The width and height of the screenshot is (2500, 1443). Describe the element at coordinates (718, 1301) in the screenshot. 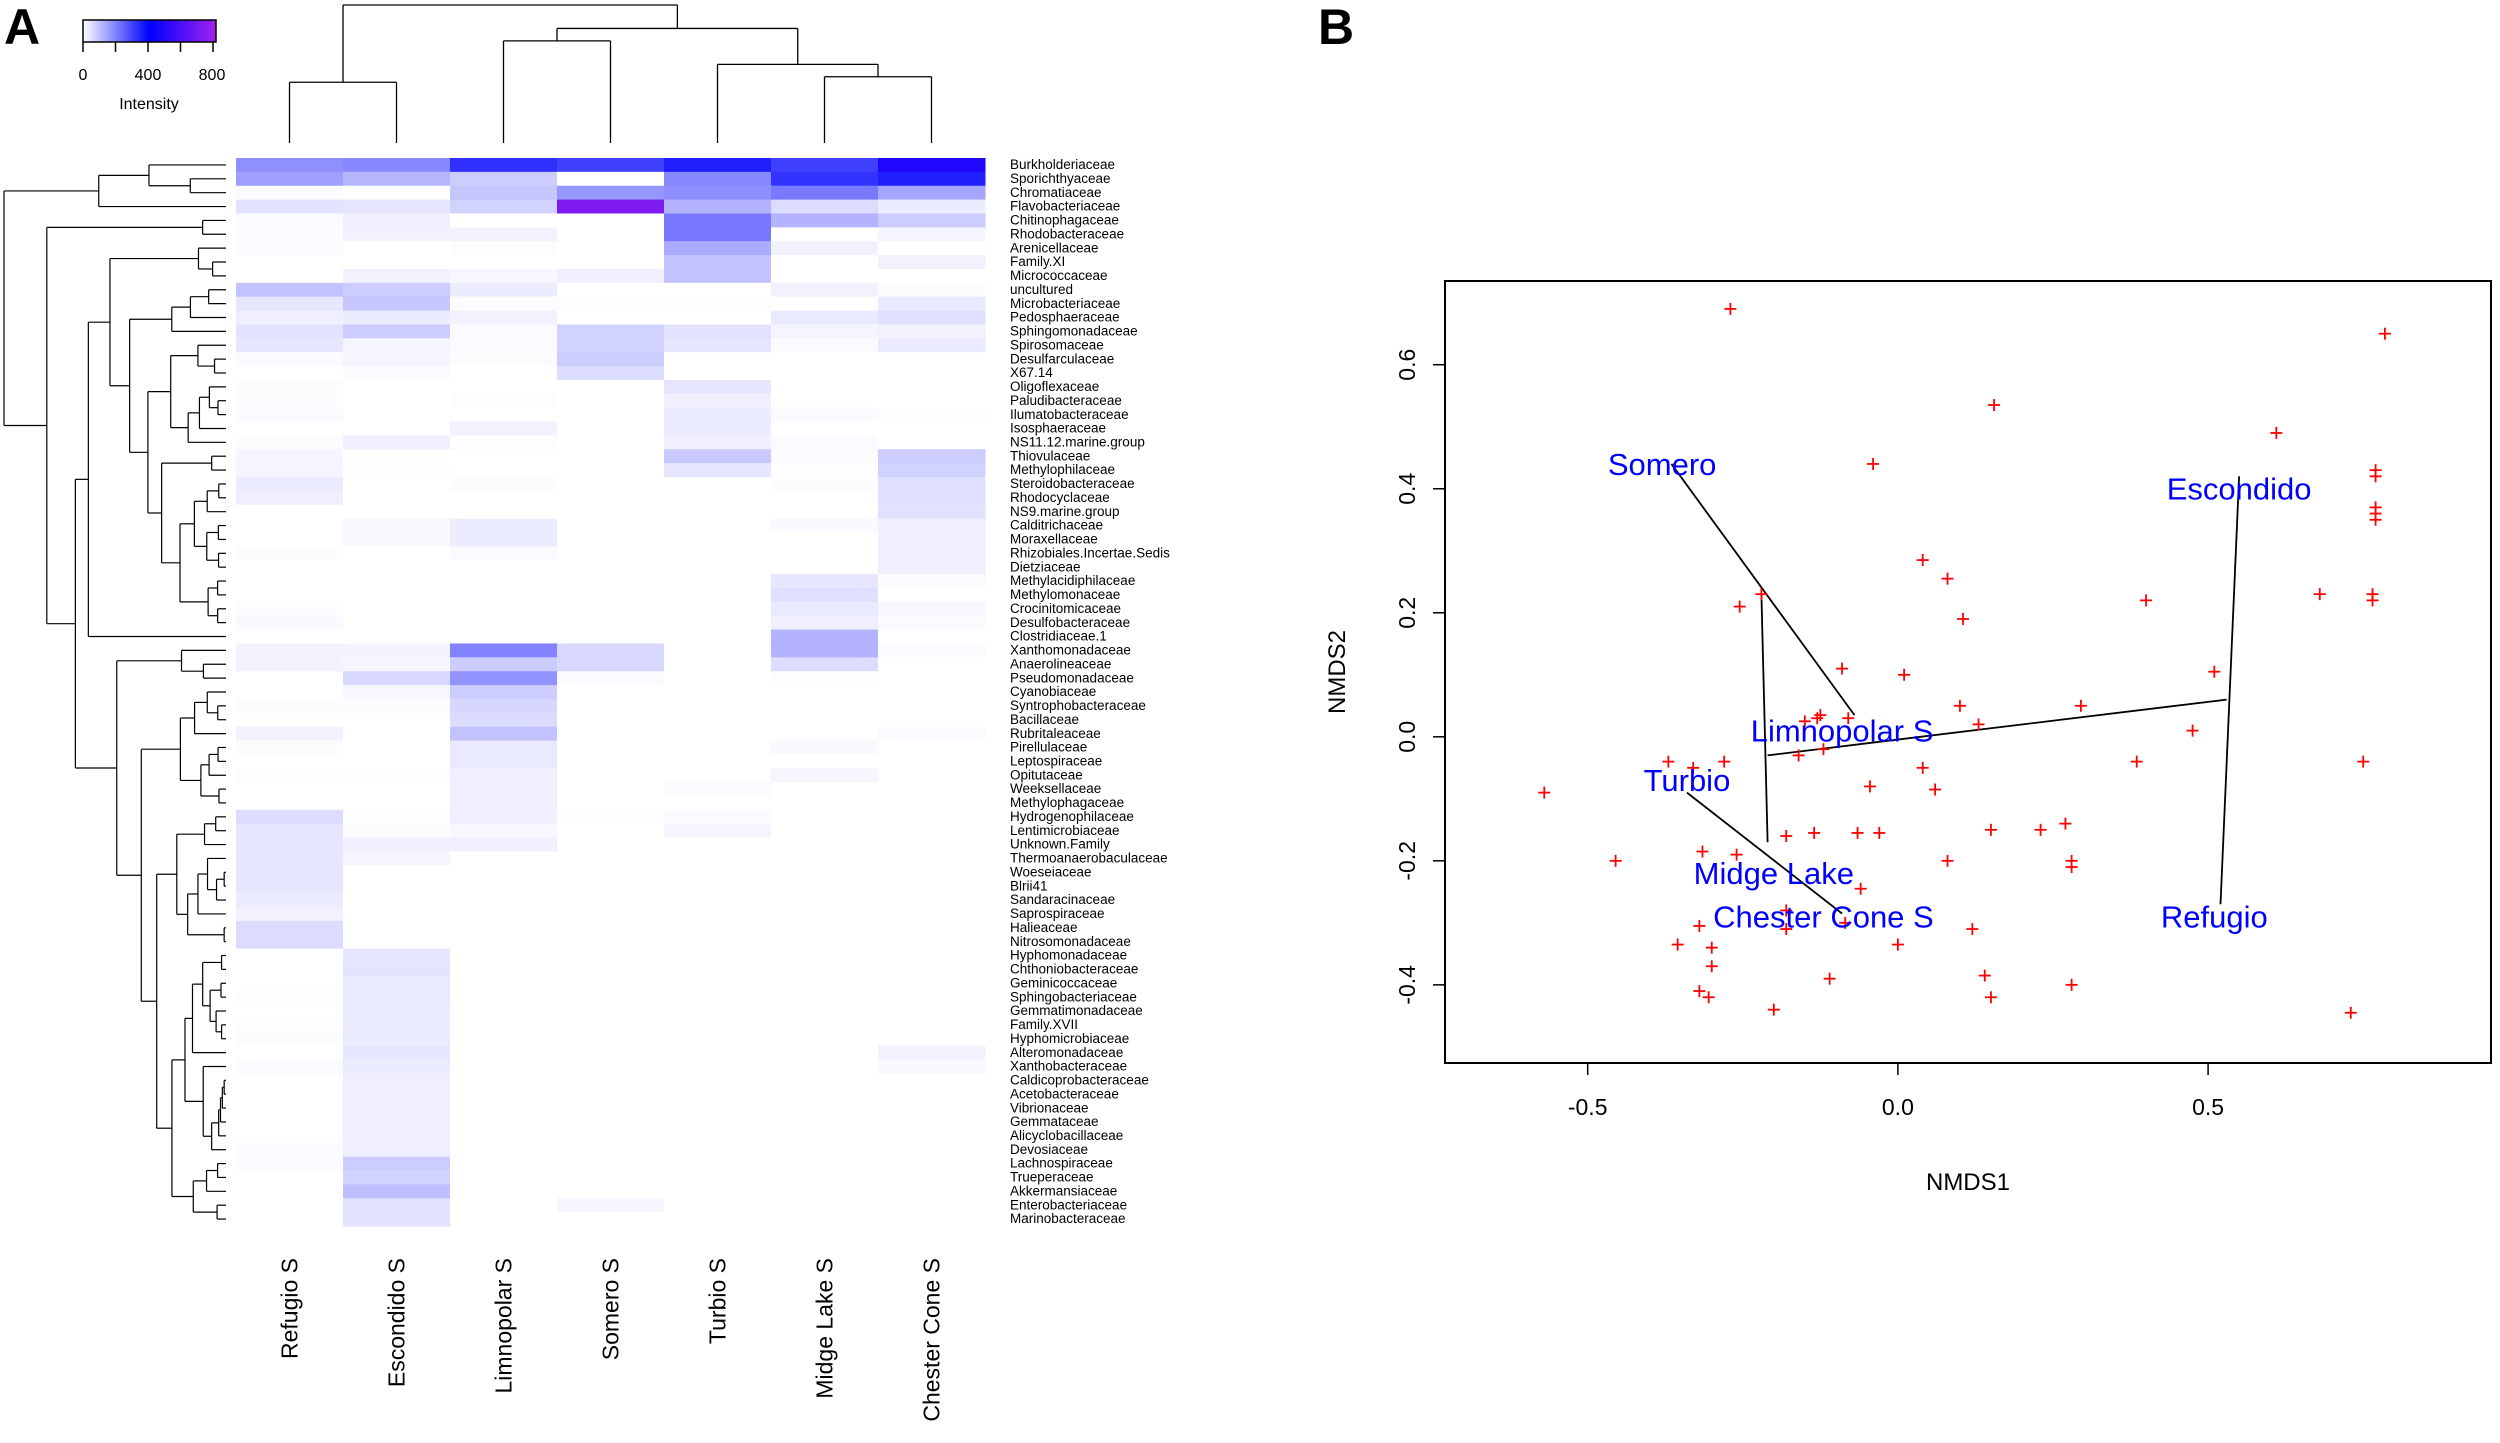

I see `column-label: Turbio S` at that location.